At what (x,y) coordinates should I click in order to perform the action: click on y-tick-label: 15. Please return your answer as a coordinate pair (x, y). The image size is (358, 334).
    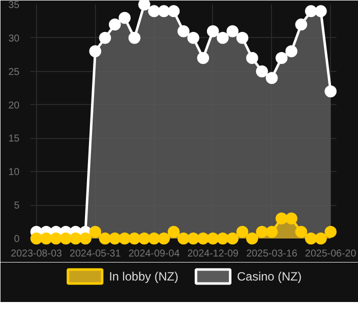
    Looking at the image, I should click on (14, 139).